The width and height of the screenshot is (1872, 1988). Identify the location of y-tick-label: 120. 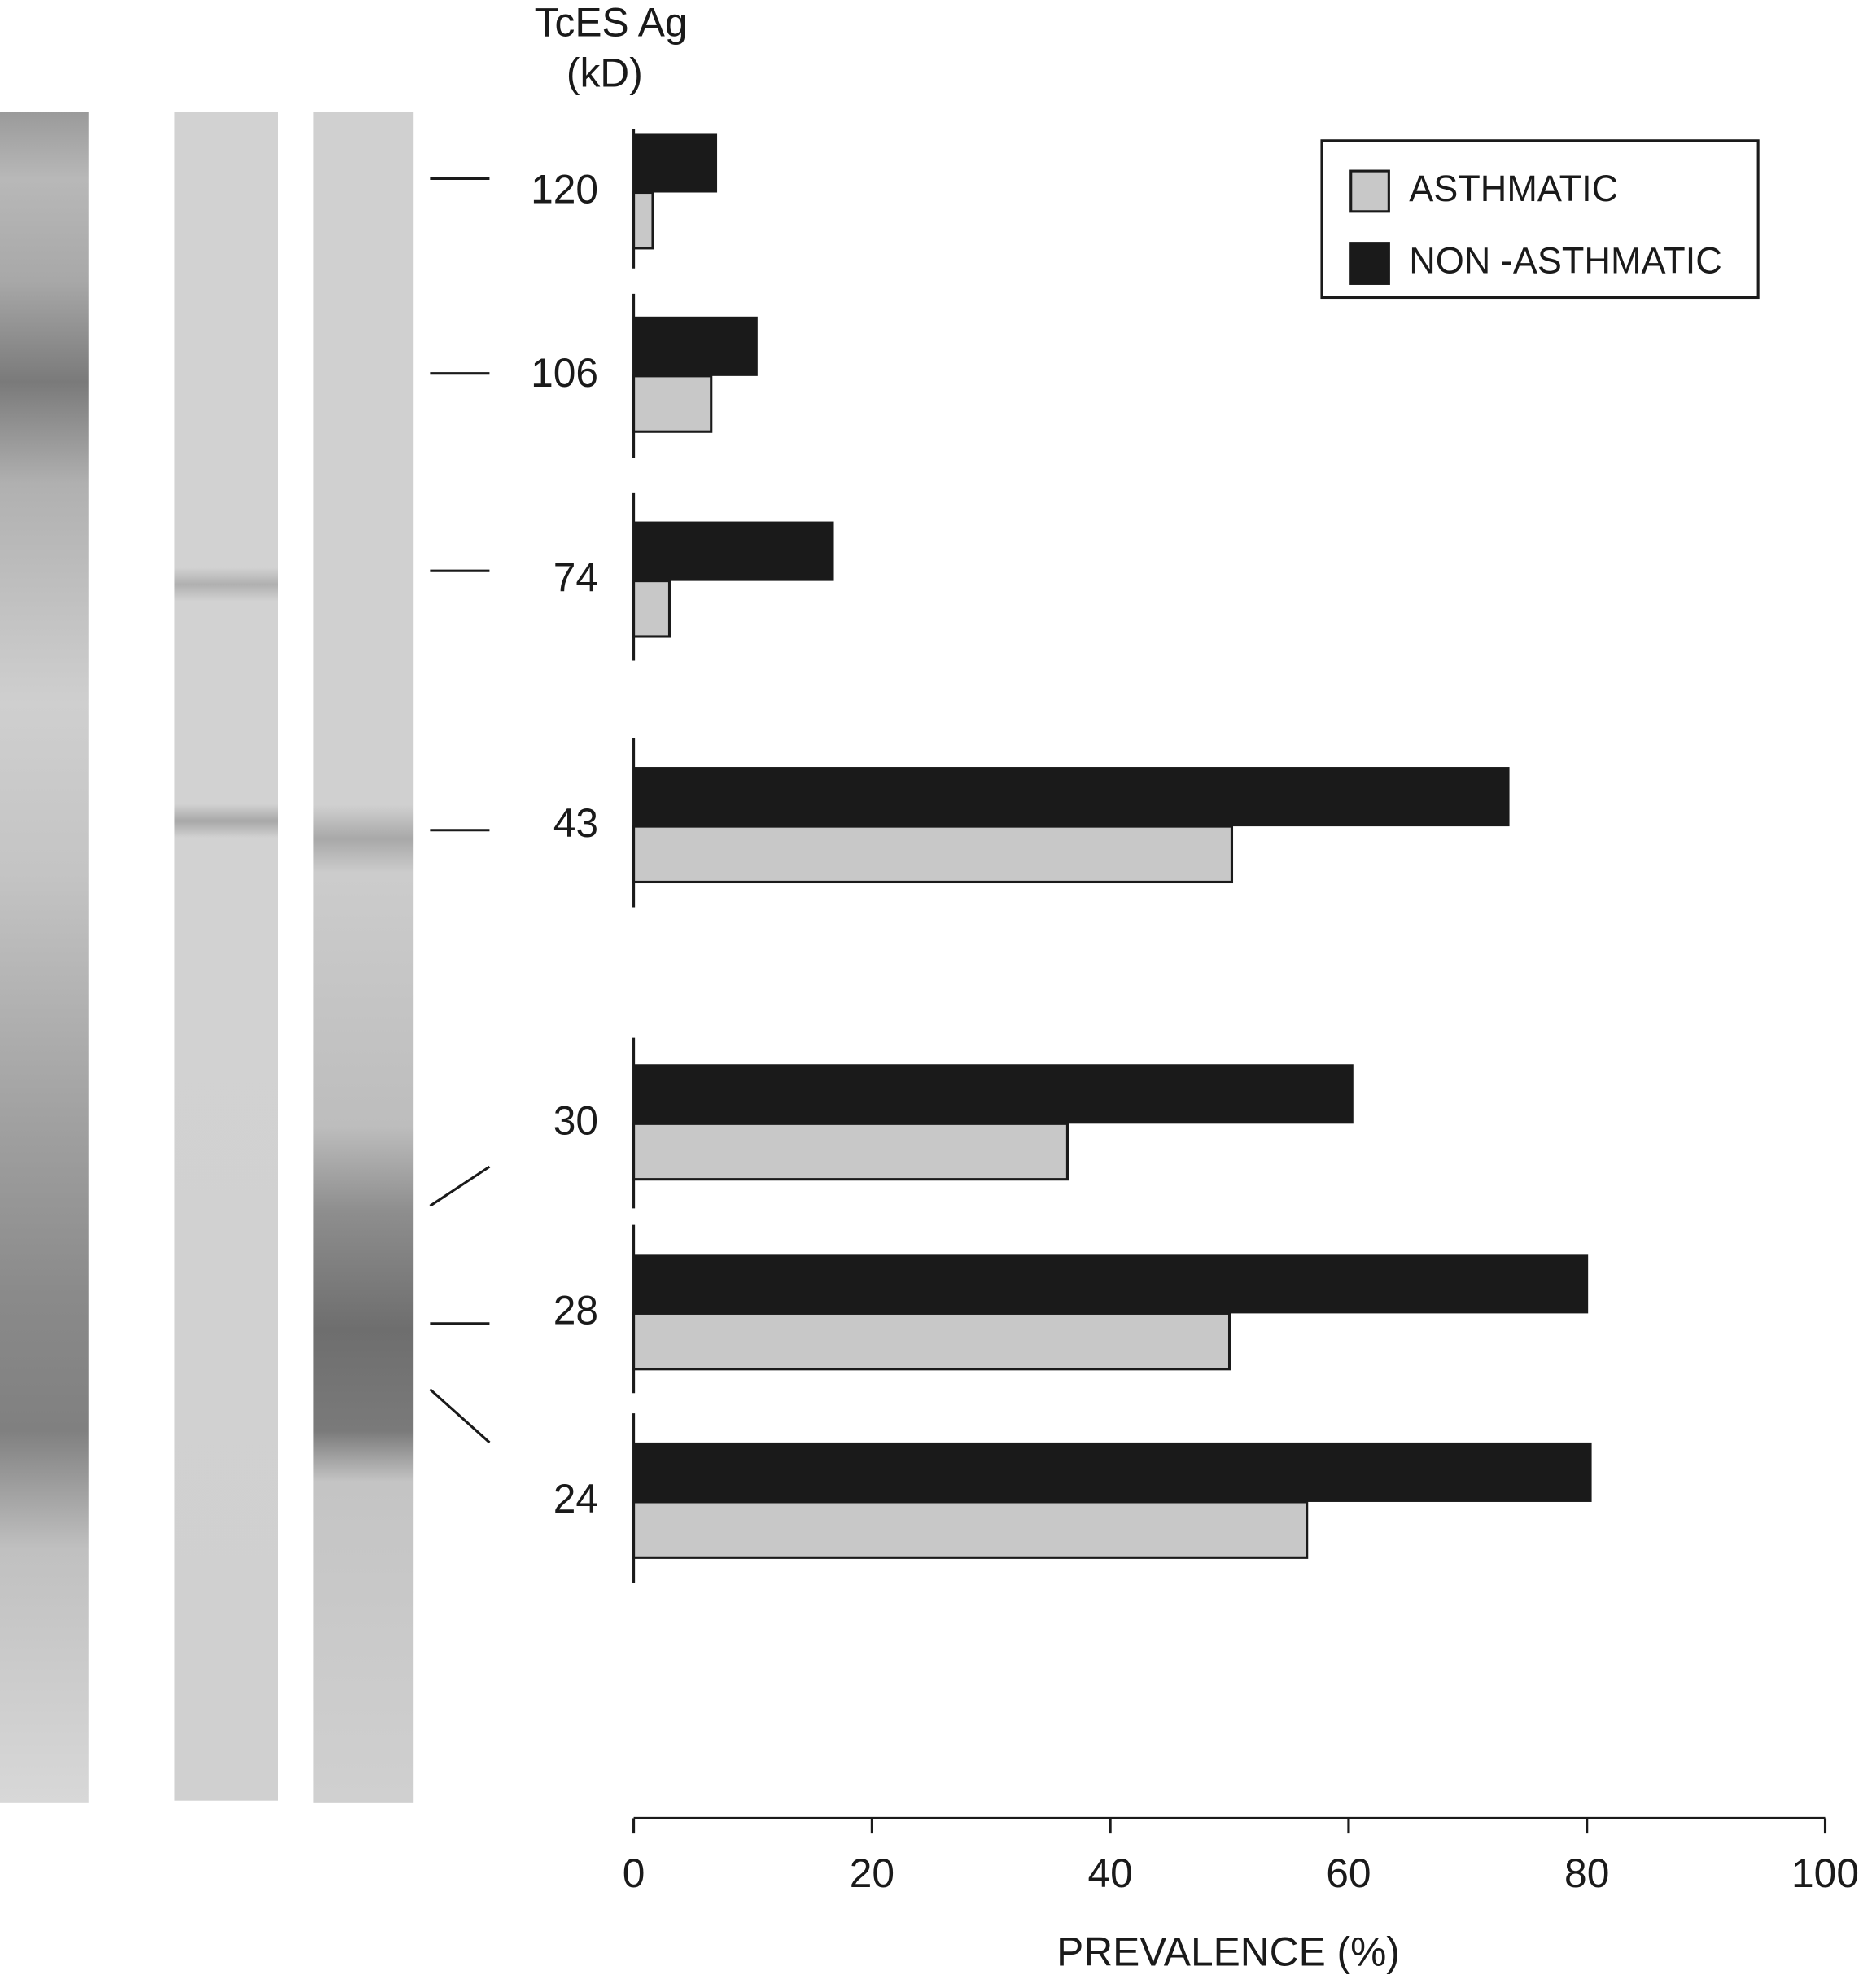
(564, 190).